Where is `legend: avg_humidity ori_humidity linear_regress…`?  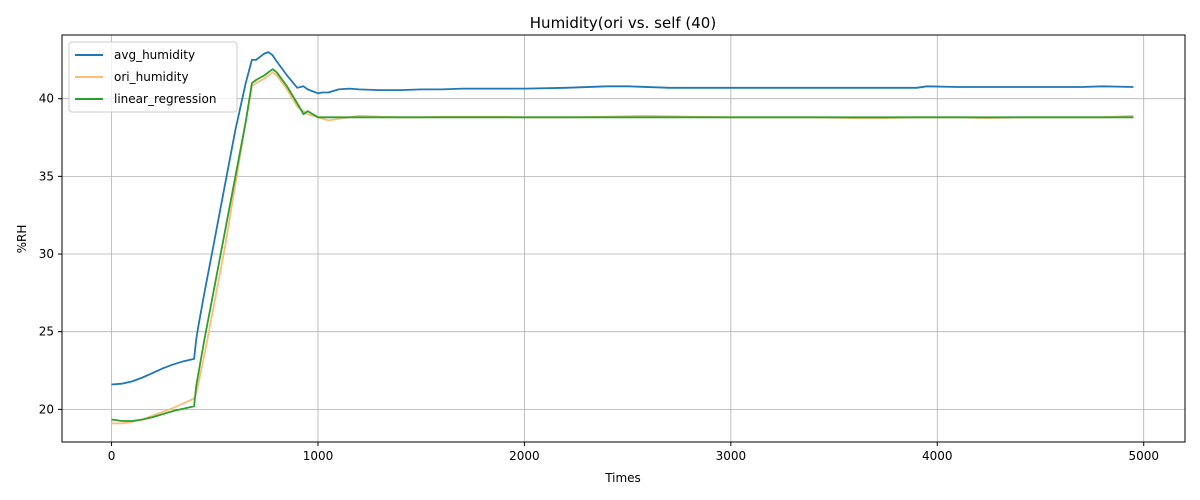
legend: avg_humidity ori_humidity linear_regress… is located at coordinates (153, 77).